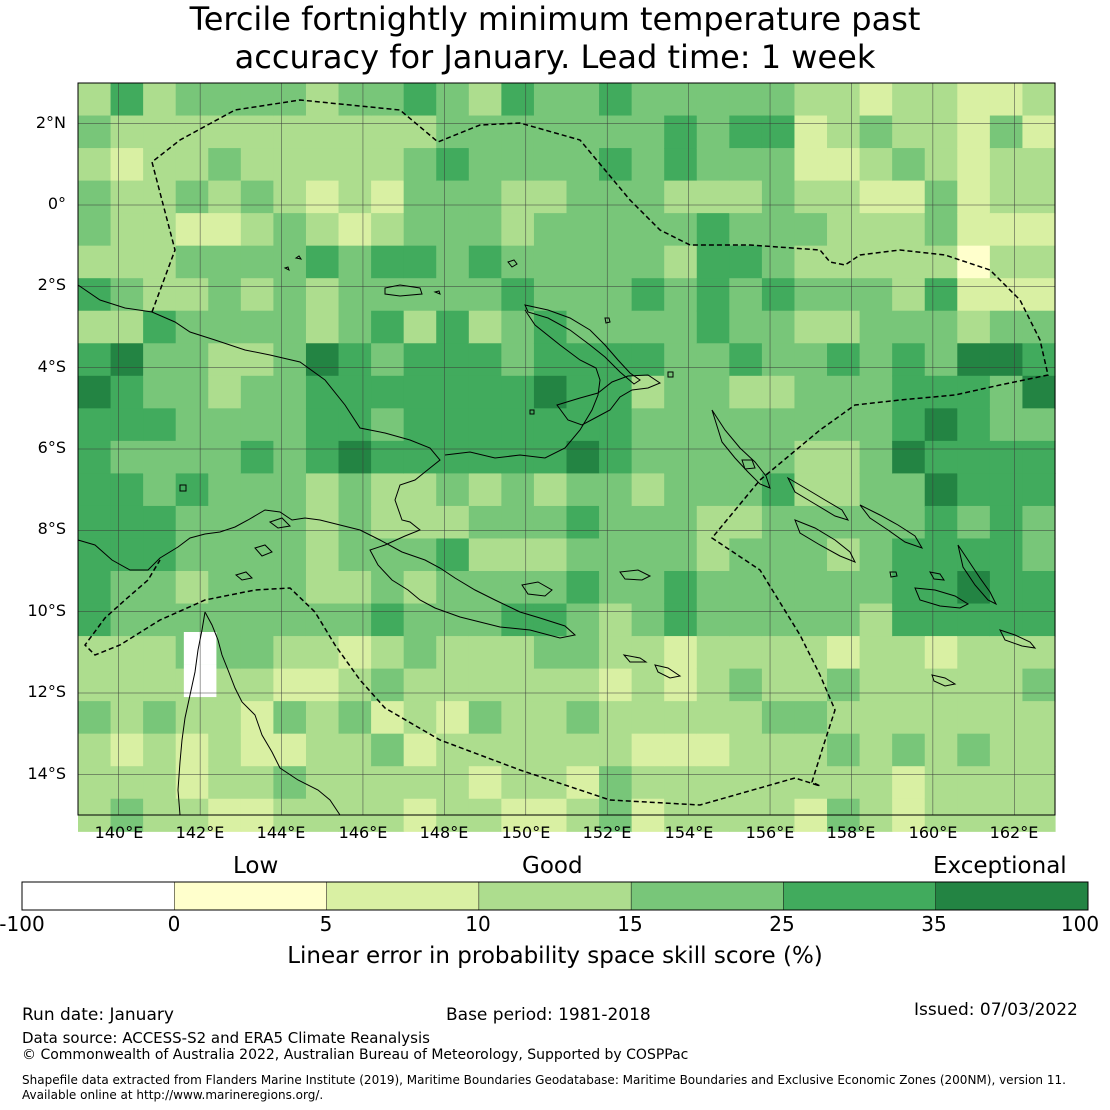 The height and width of the screenshot is (1110, 1110). What do you see at coordinates (818, 498) in the screenshot?
I see `coastline-choiseul` at bounding box center [818, 498].